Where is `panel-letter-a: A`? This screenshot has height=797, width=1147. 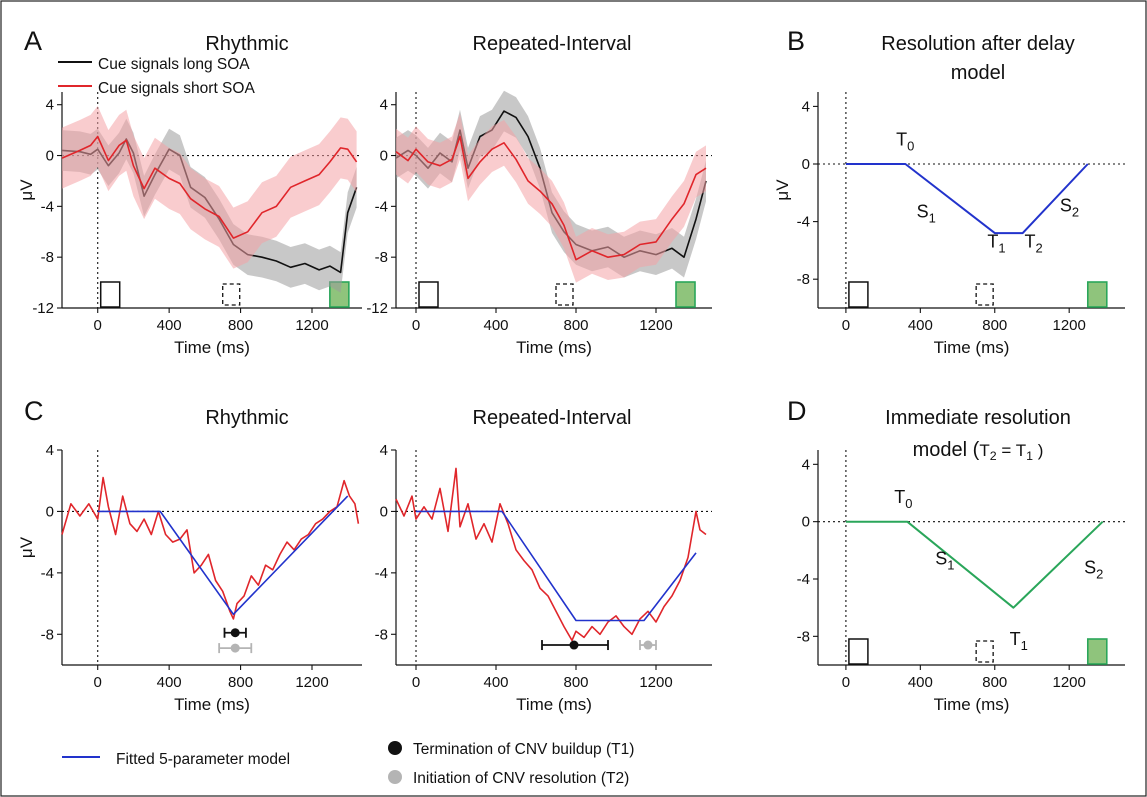
panel-letter-a: A is located at coordinates (33, 41).